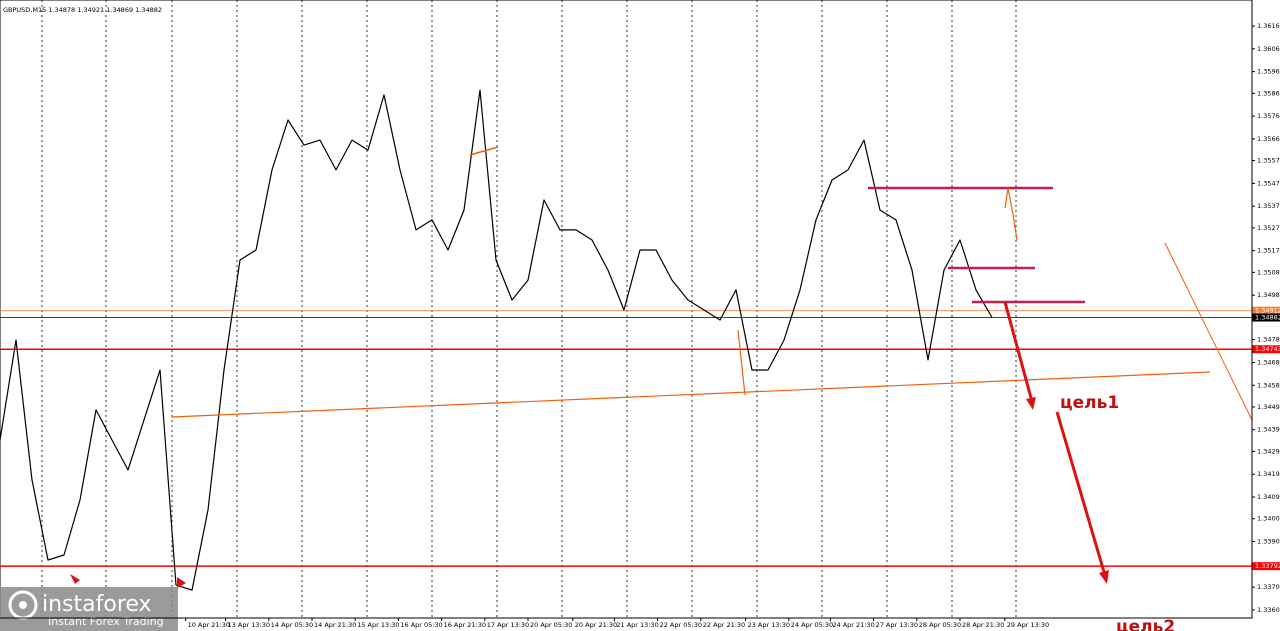 The image size is (1280, 631). I want to click on x-tick-label: 22 Apr 05:30, so click(681, 625).